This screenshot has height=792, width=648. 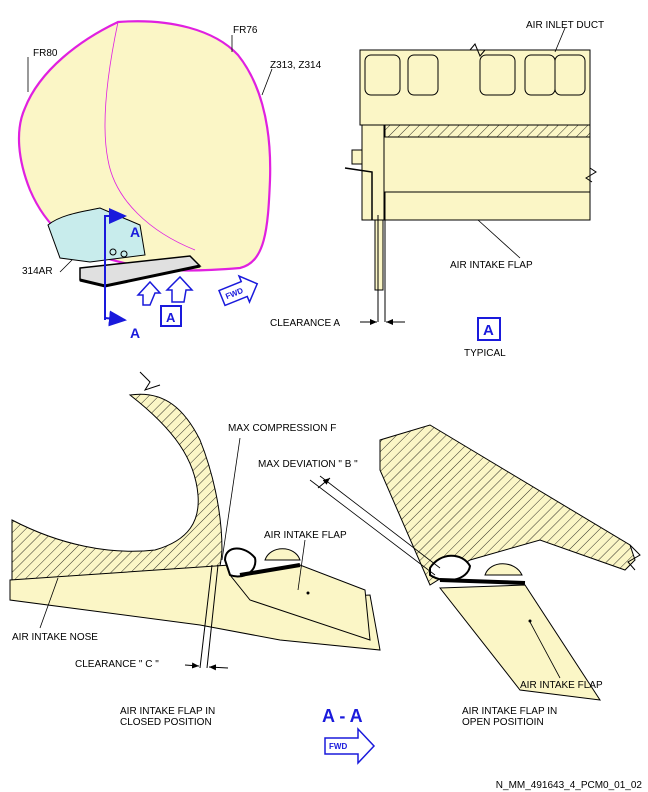 What do you see at coordinates (270, 570) in the screenshot?
I see `flap-closed-seal-strip` at bounding box center [270, 570].